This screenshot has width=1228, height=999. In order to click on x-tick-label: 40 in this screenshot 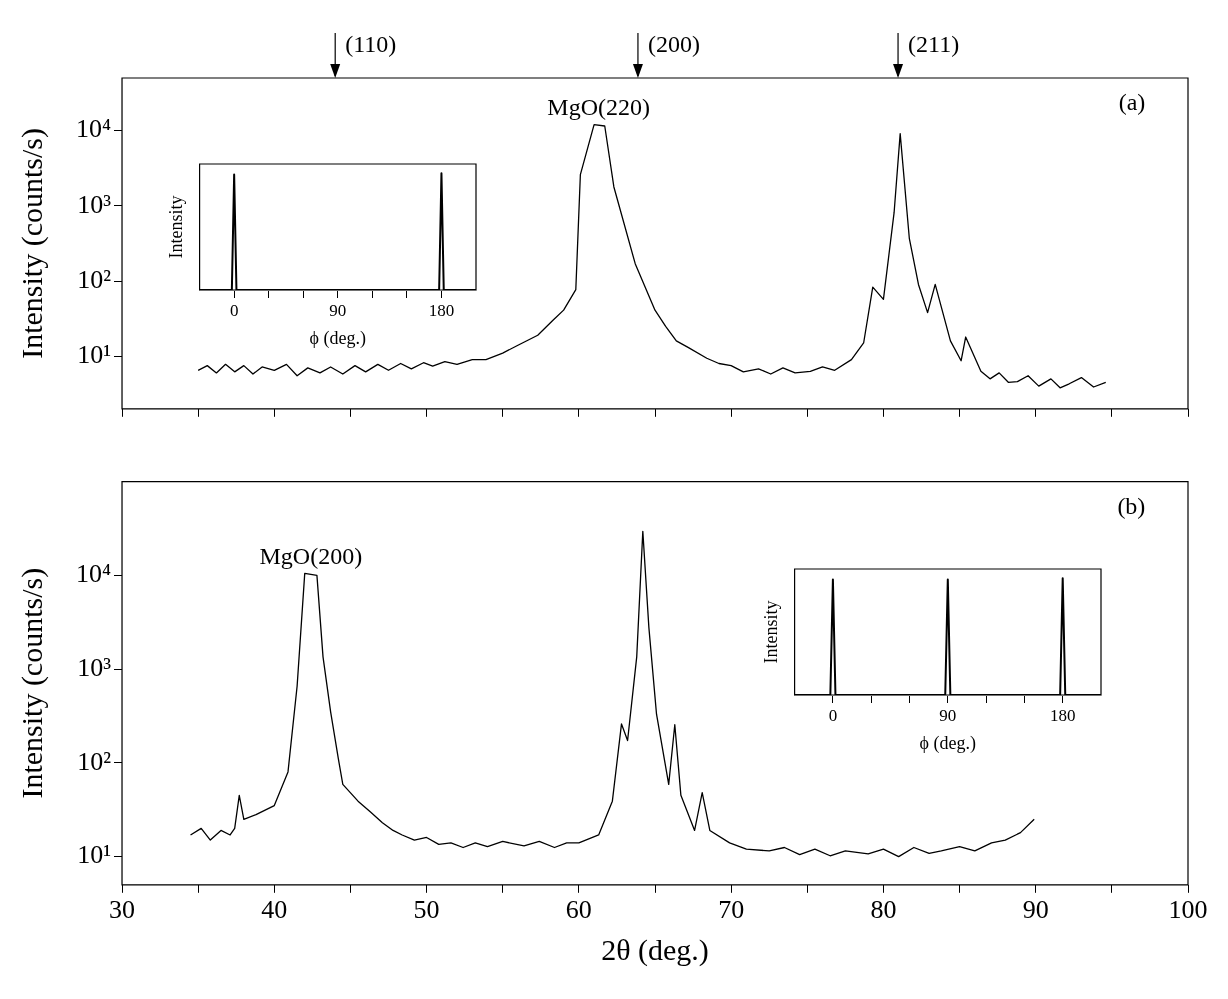, I will do `click(274, 910)`.